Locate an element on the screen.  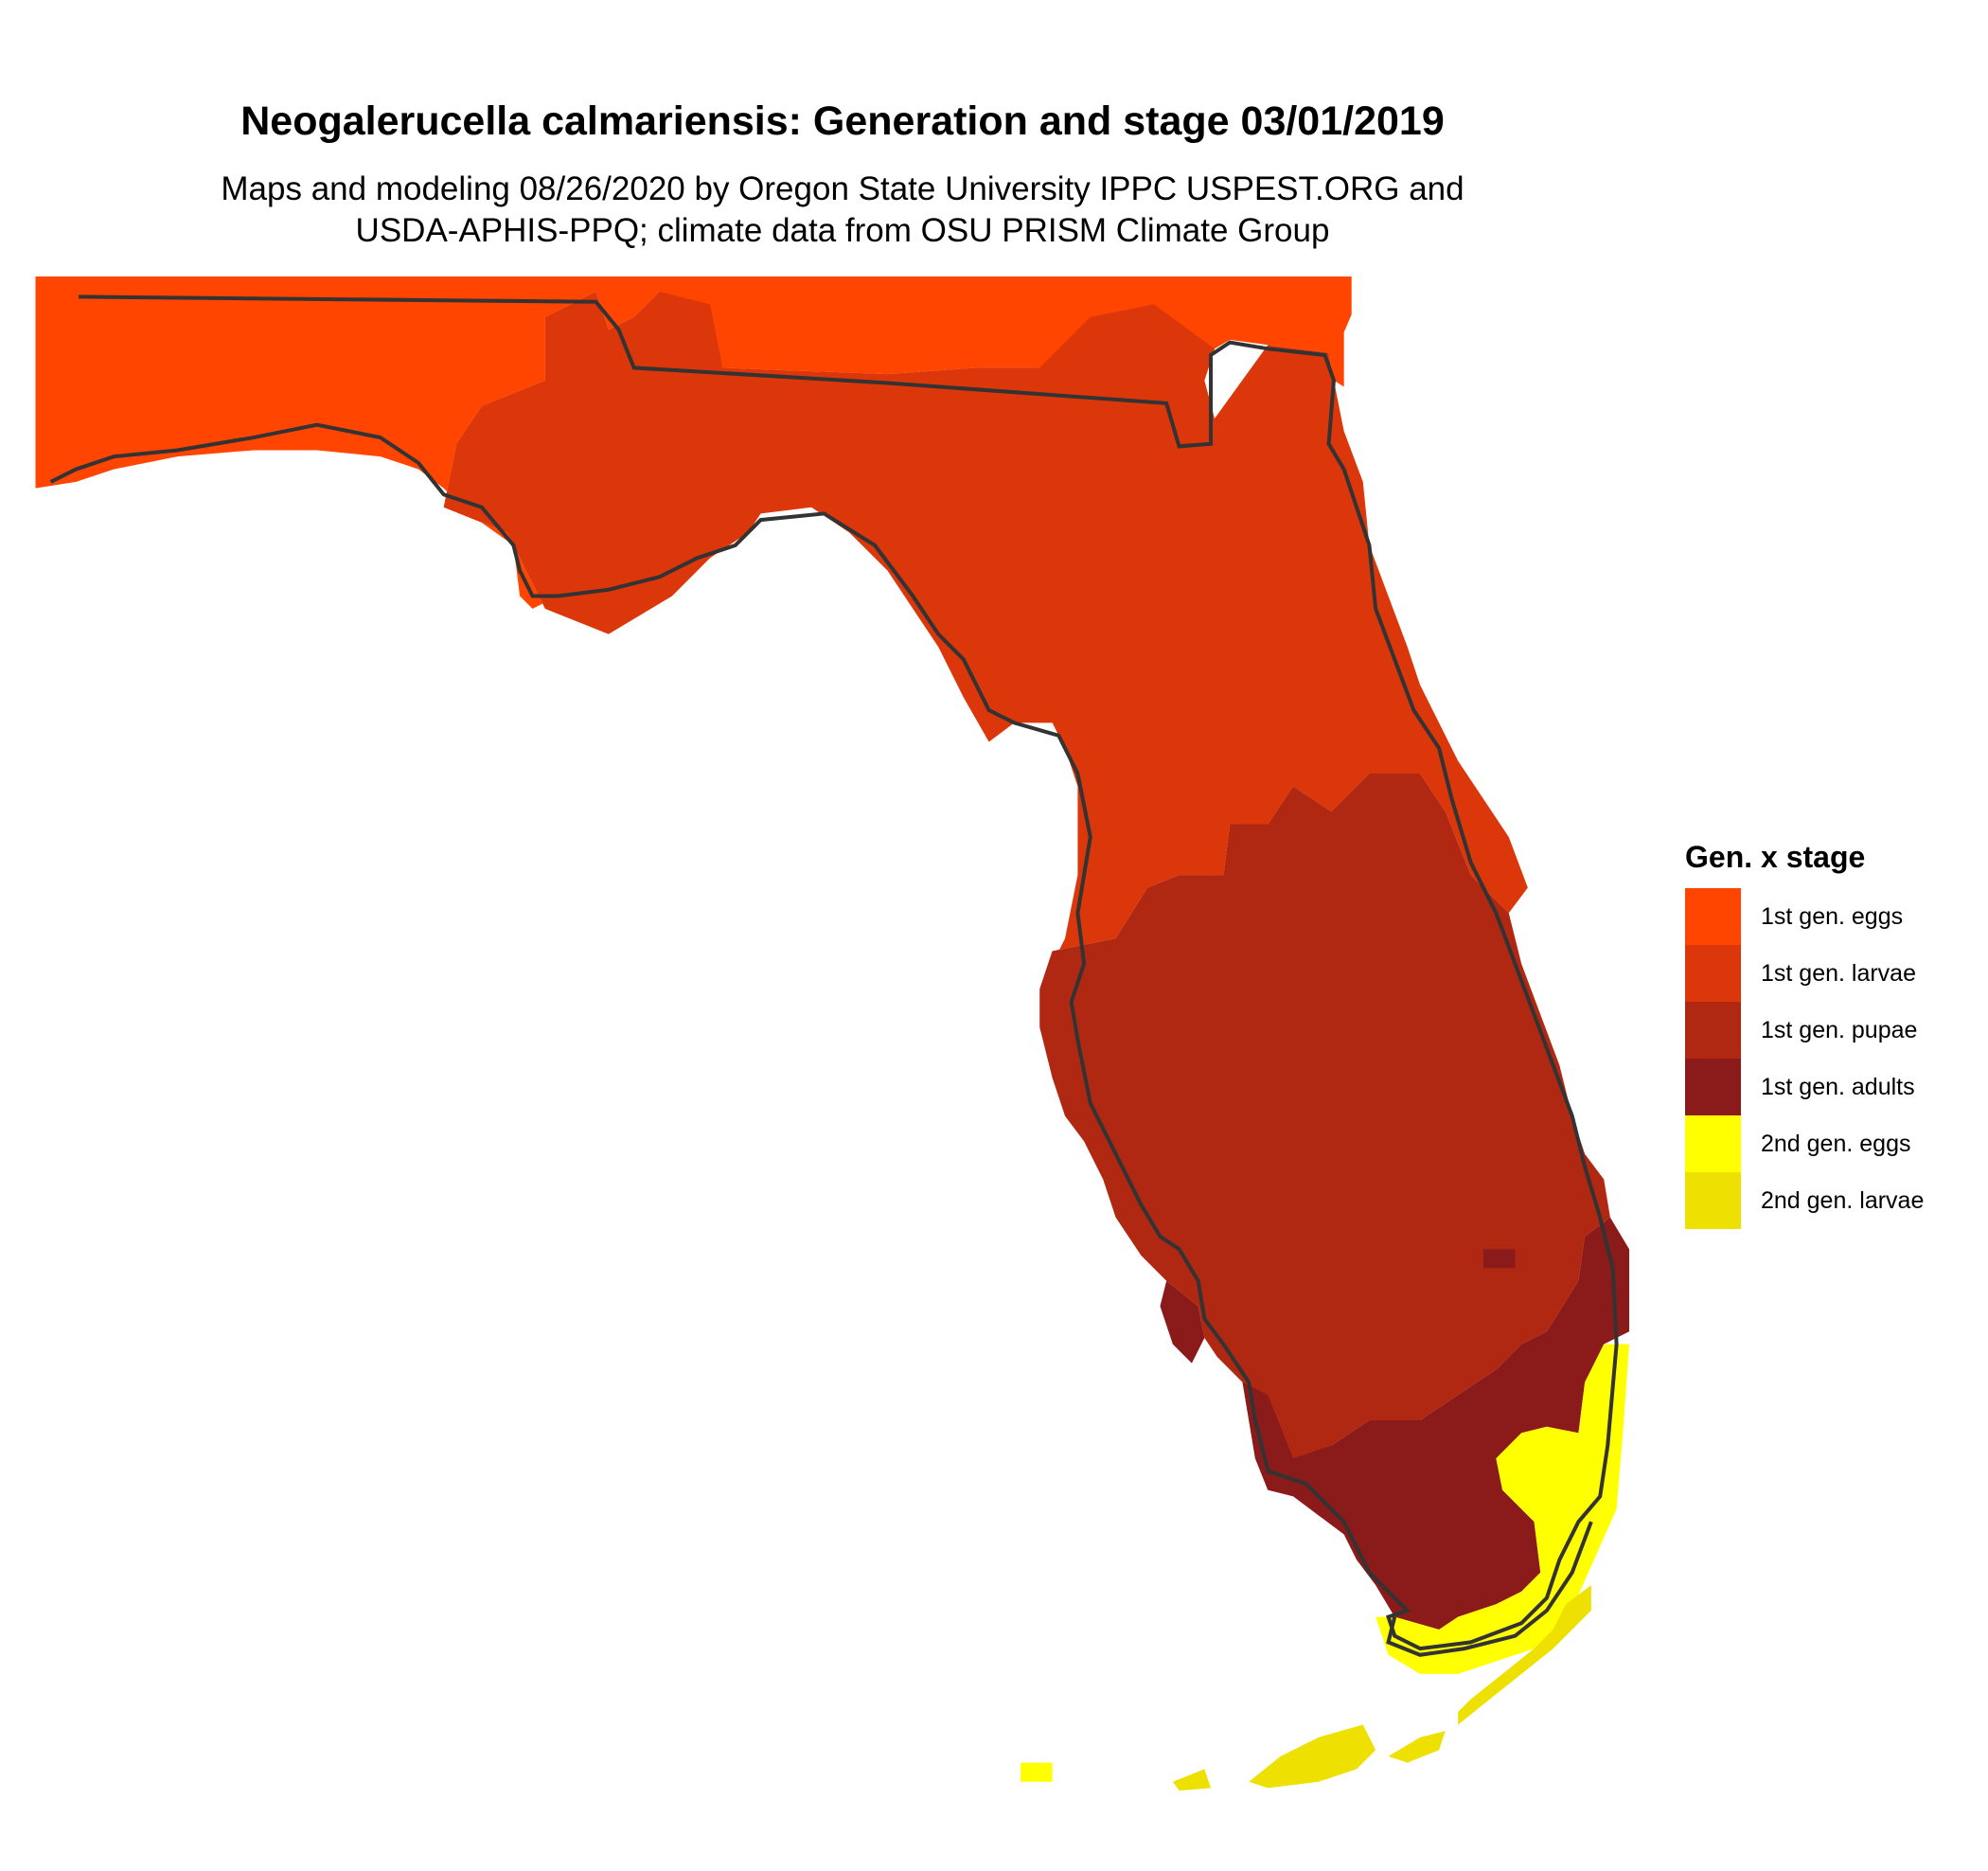
legend-label: 1st gen. pupae is located at coordinates (1839, 1030).